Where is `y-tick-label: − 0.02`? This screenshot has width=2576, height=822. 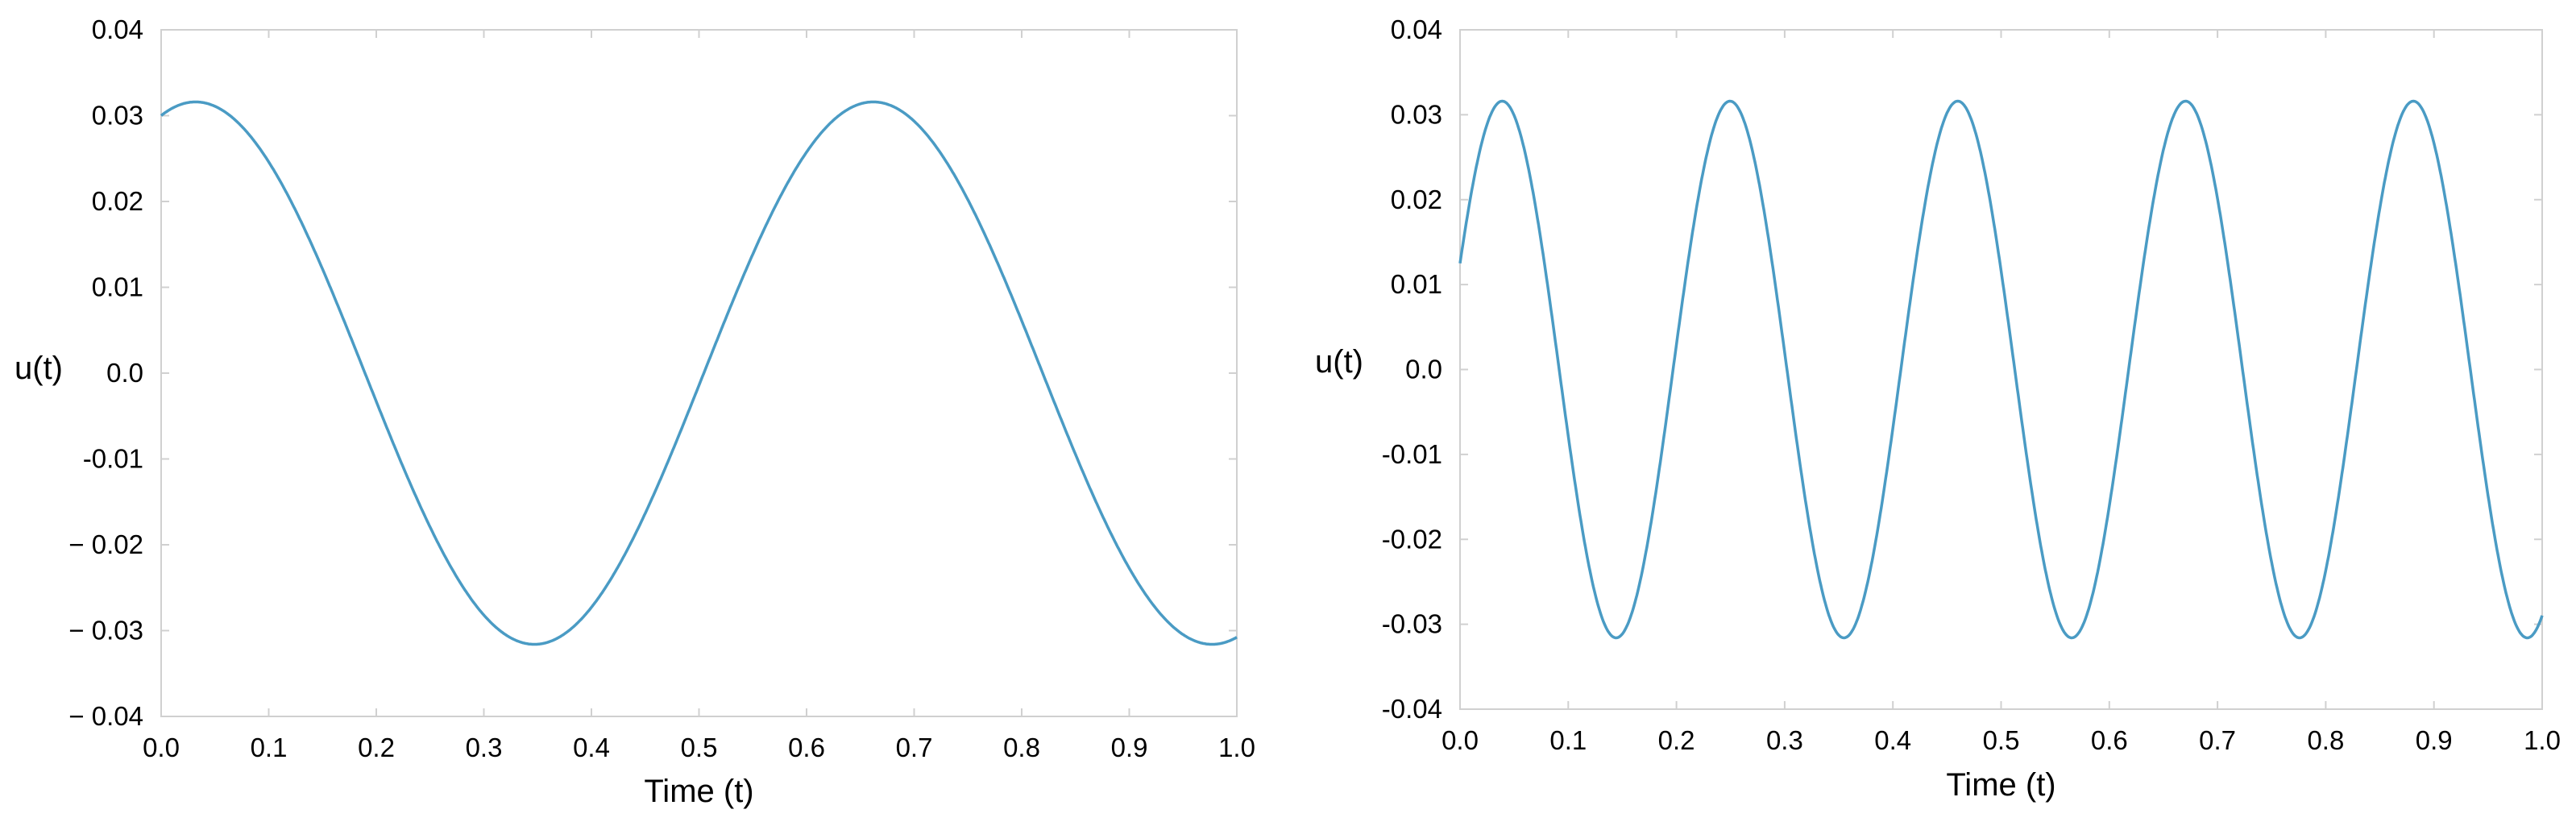 y-tick-label: − 0.02 is located at coordinates (105, 544).